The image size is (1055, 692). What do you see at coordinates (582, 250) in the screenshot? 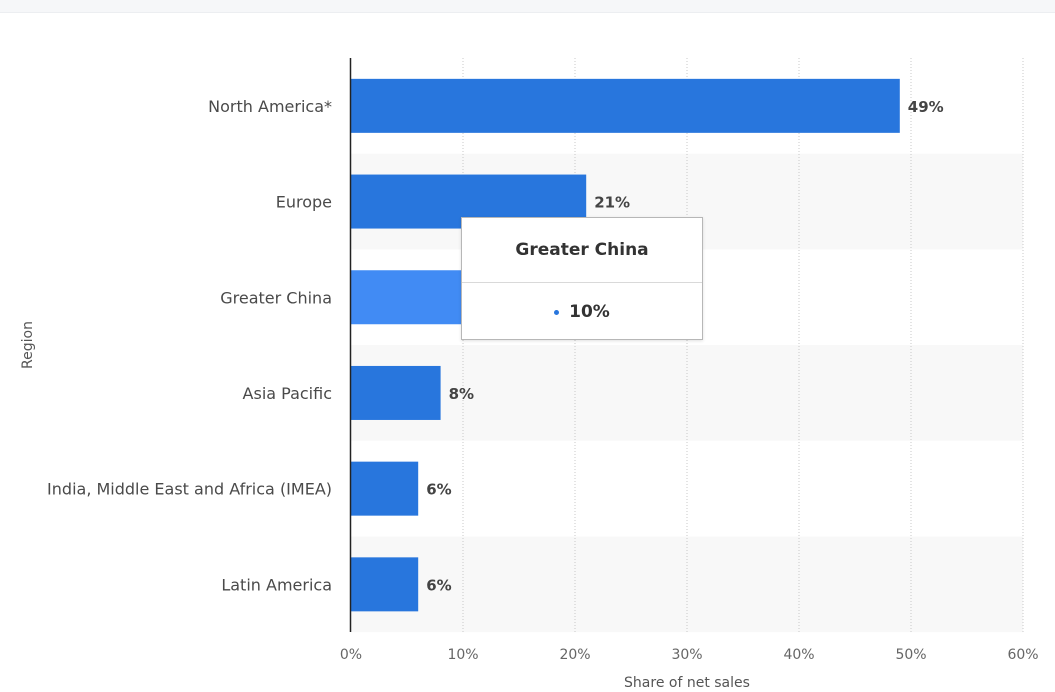
I see `tooltip-title: Greater China` at bounding box center [582, 250].